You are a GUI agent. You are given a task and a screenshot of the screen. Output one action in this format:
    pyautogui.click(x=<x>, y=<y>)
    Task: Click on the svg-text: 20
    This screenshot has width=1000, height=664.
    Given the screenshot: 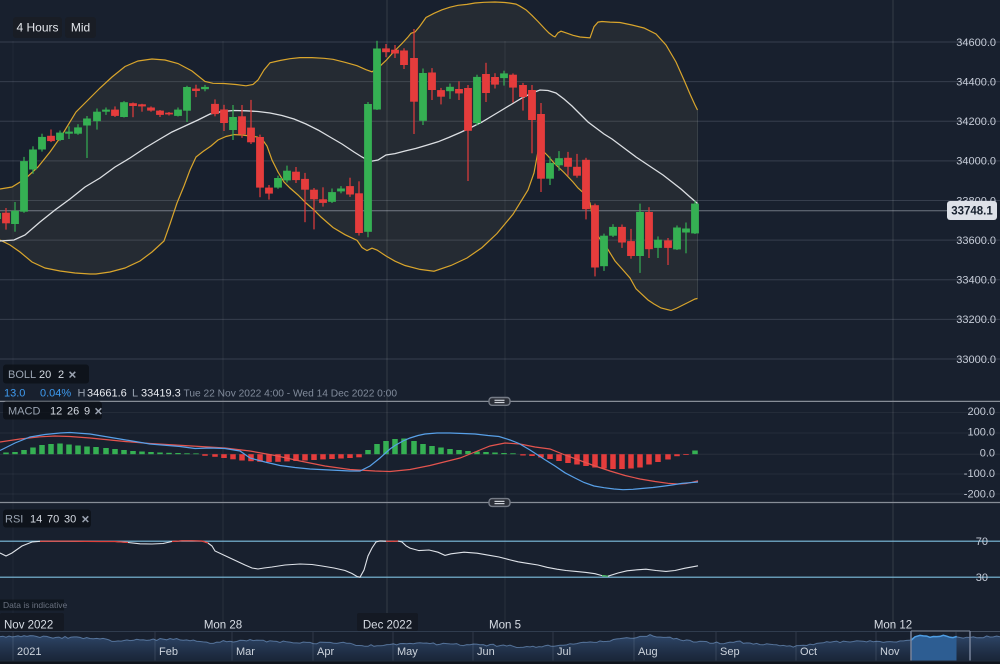 What is the action you would take?
    pyautogui.click(x=45, y=375)
    